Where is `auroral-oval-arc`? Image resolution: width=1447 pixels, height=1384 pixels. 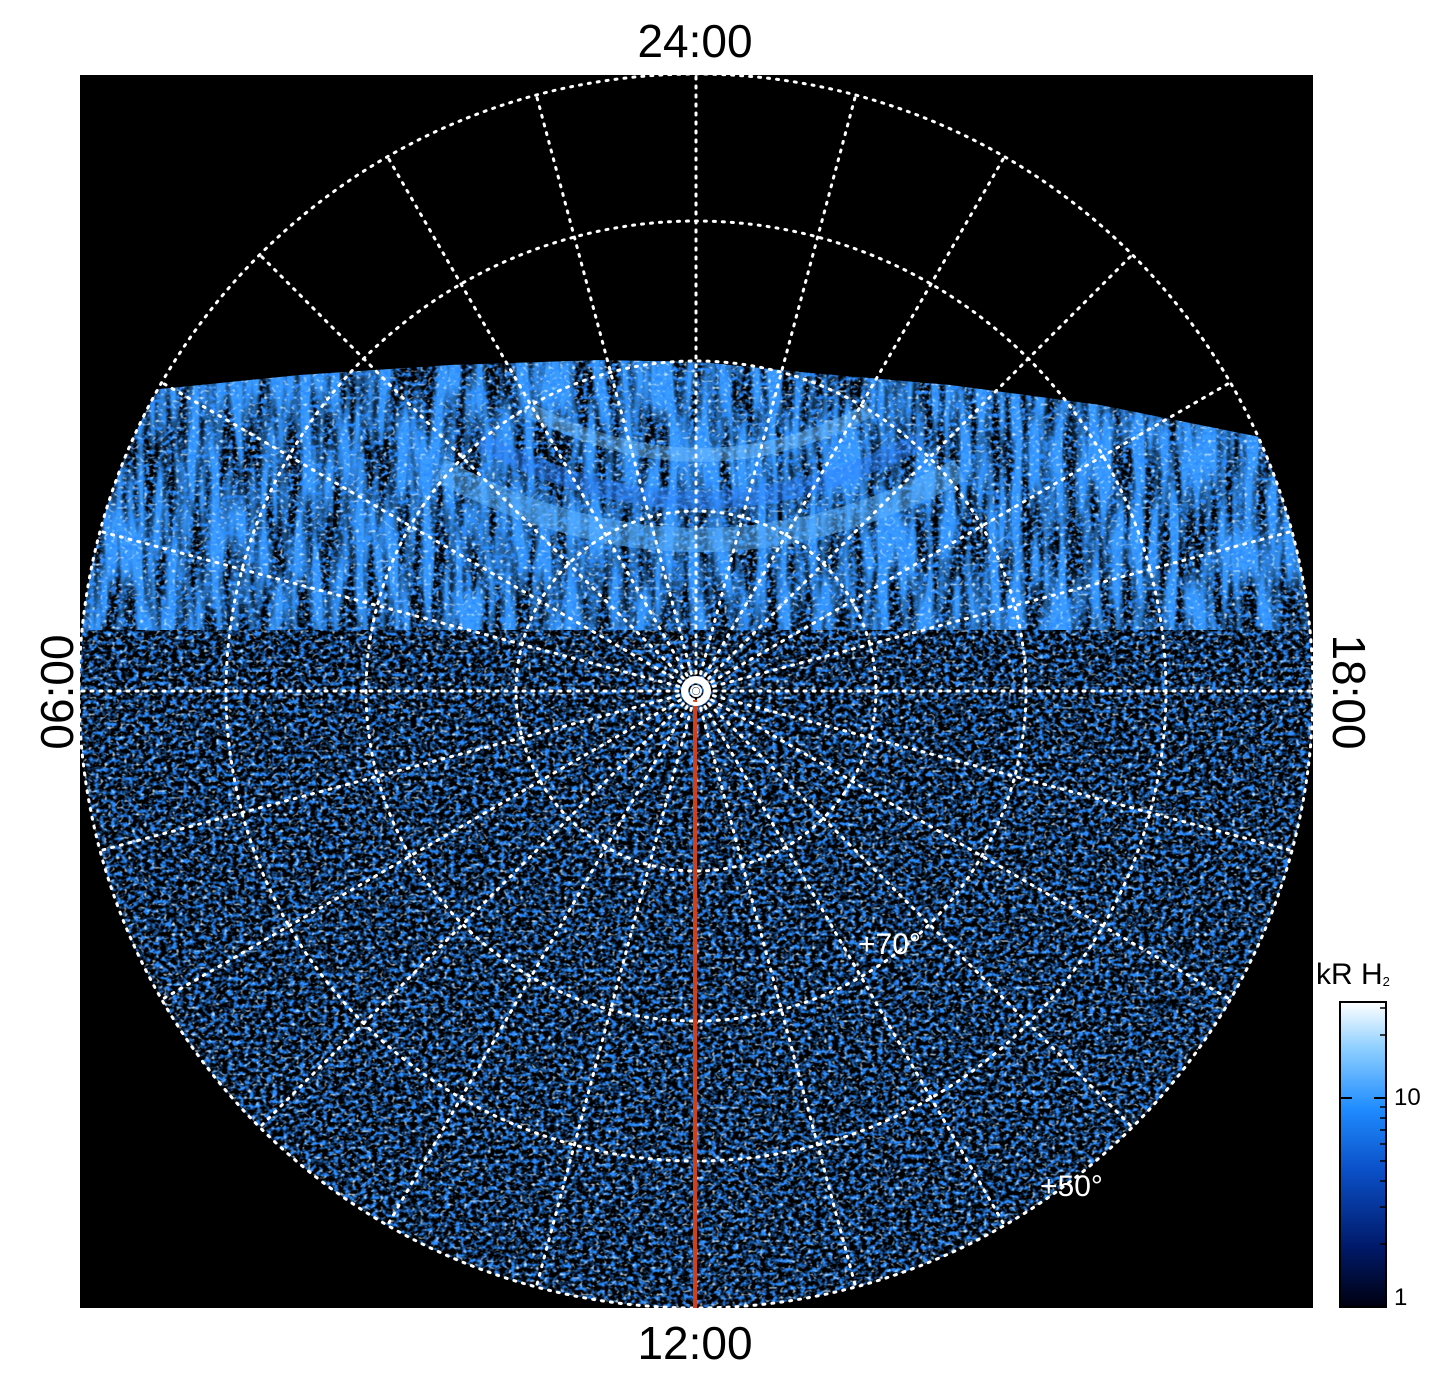
auroral-oval-arc is located at coordinates (700, 505).